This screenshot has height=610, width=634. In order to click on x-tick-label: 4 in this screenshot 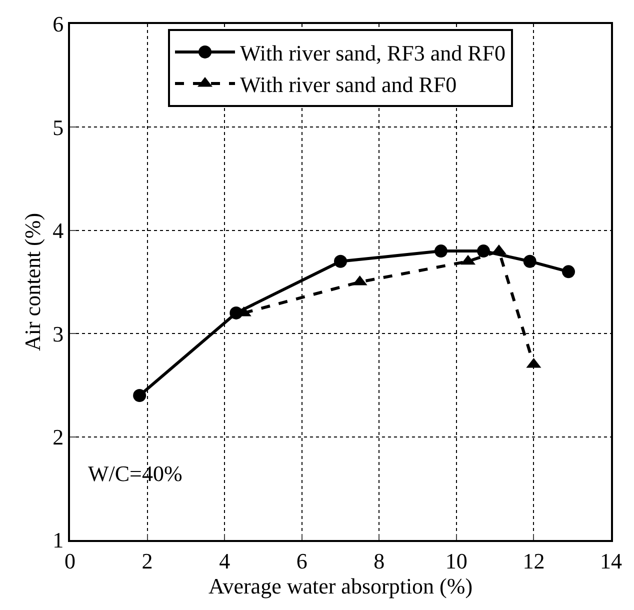, I will do `click(224, 561)`.